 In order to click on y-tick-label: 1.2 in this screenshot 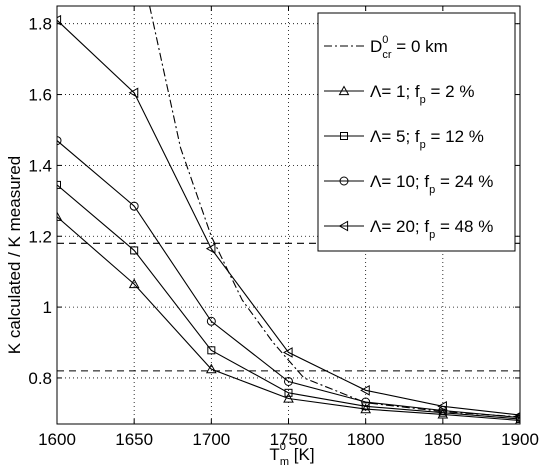, I will do `click(40, 236)`.